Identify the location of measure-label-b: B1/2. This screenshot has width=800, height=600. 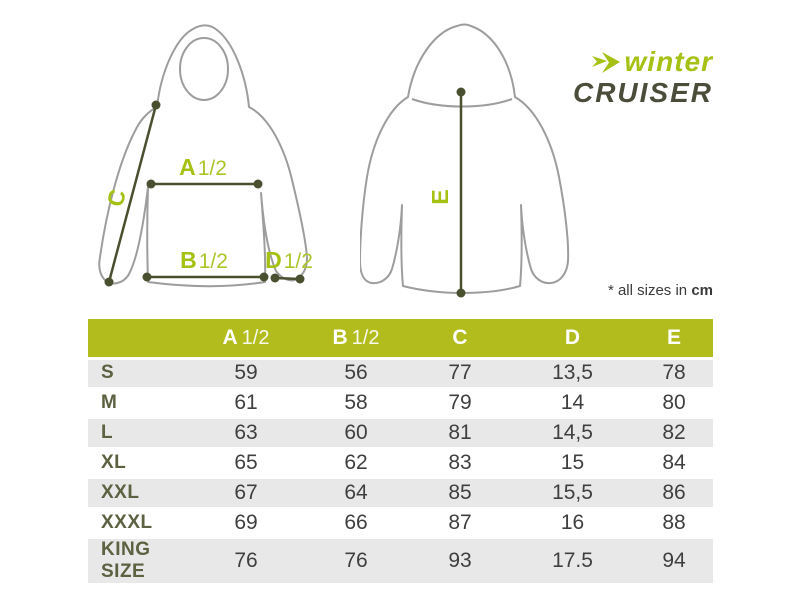
(204, 260).